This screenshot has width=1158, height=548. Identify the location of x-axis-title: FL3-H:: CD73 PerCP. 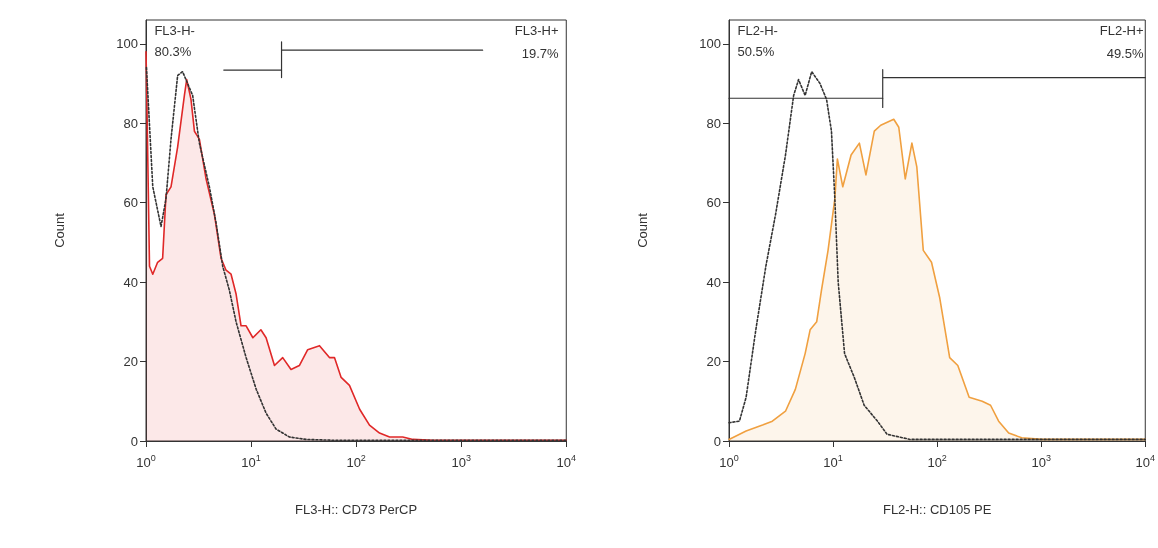
(356, 509).